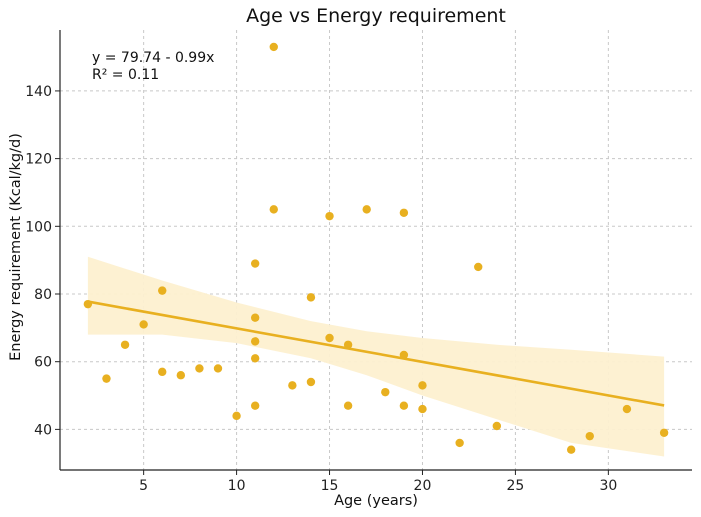 The image size is (701, 517). I want to click on chart-title: Age vs Energy requirement, so click(376, 16).